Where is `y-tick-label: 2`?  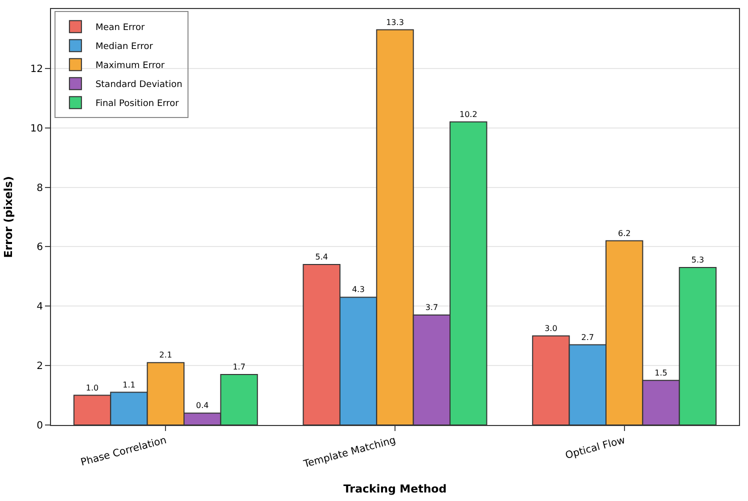
y-tick-label: 2 is located at coordinates (39, 366).